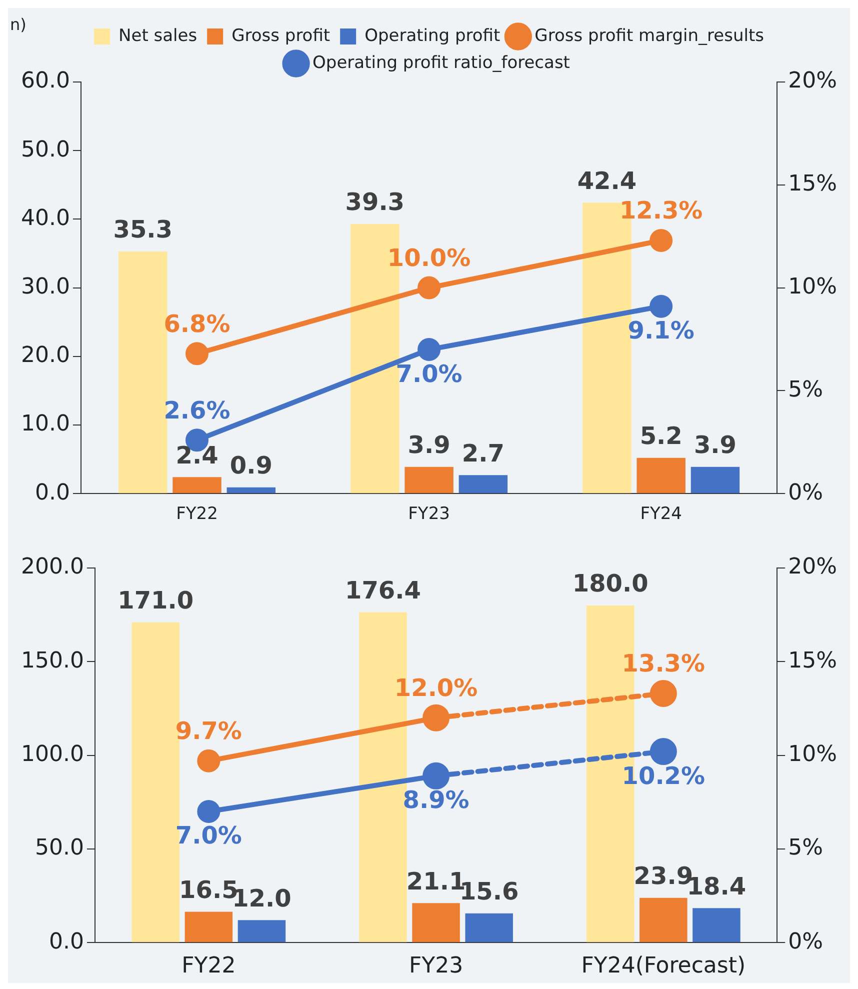 The height and width of the screenshot is (989, 858). Describe the element at coordinates (429, 258) in the screenshot. I see `data-label: 10.0%` at that location.